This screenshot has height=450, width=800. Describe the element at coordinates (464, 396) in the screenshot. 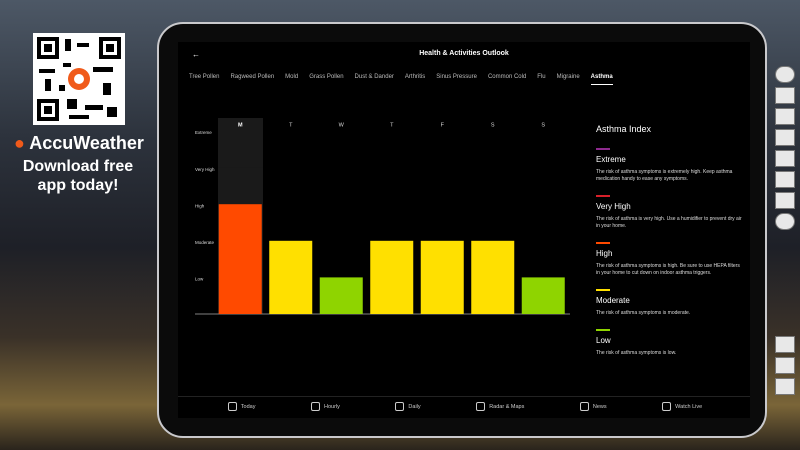

I see `divider` at that location.